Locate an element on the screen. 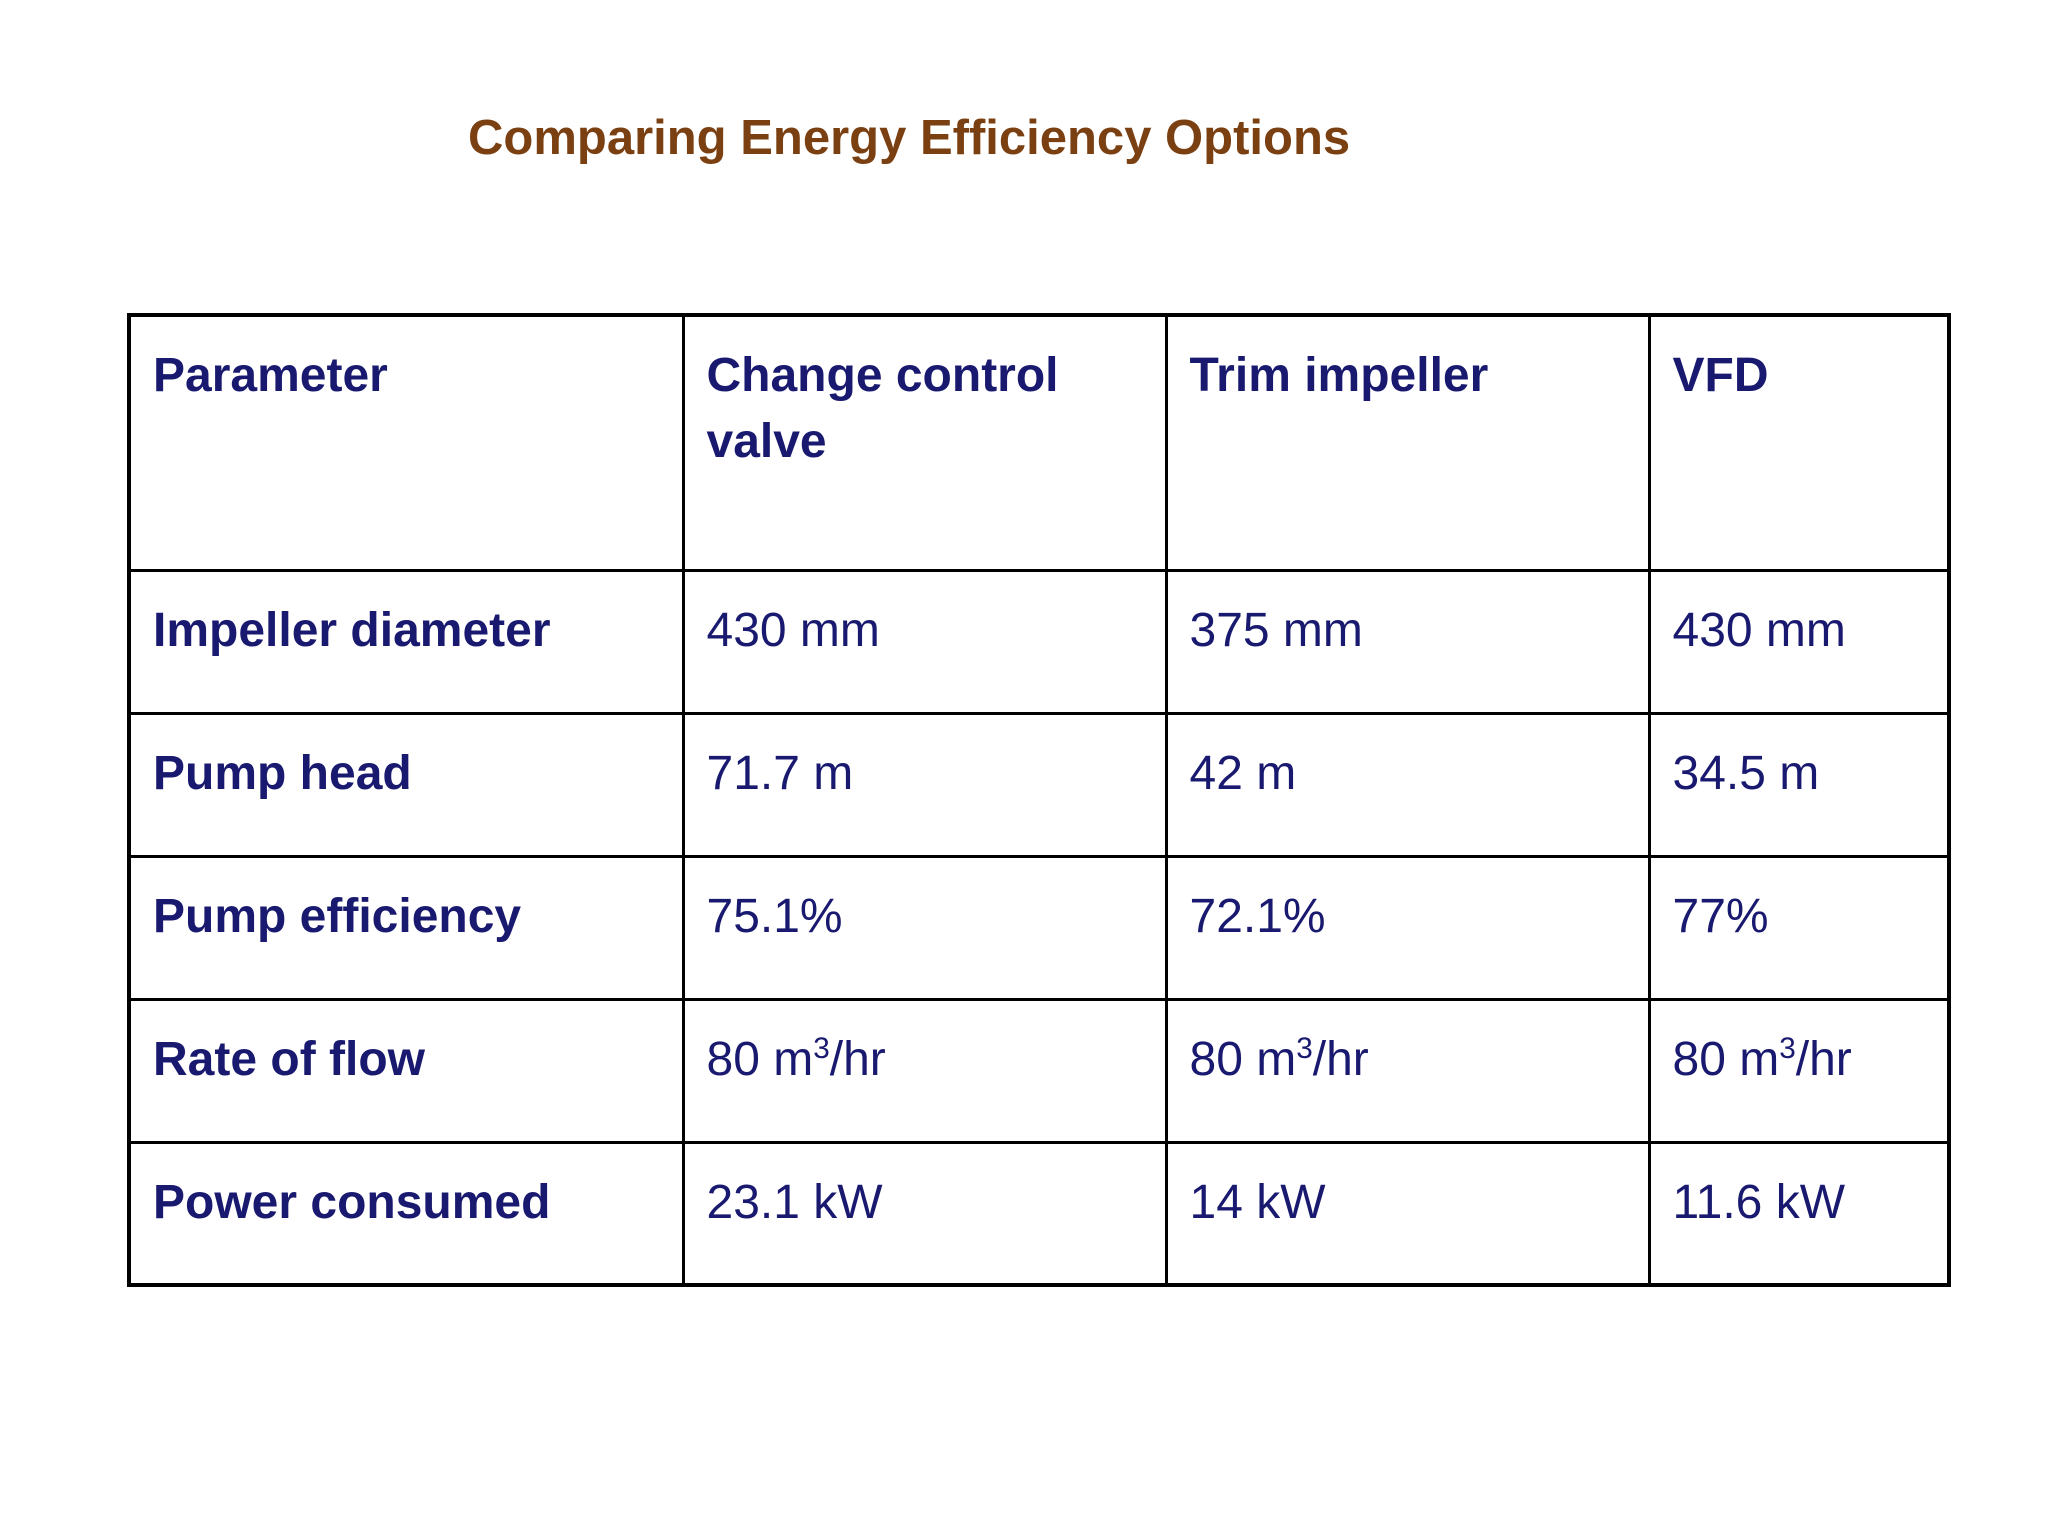 This screenshot has height=1536, width=2048. cell-value: 34.5 m is located at coordinates (1799, 784).